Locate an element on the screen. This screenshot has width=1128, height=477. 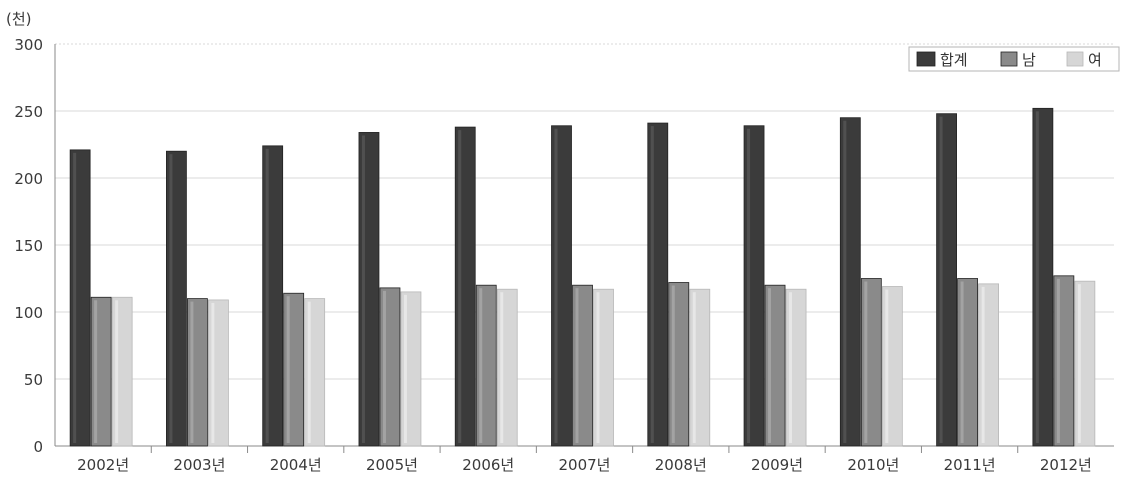
bar-highlight-남-2011년 is located at coordinates (962, 362).